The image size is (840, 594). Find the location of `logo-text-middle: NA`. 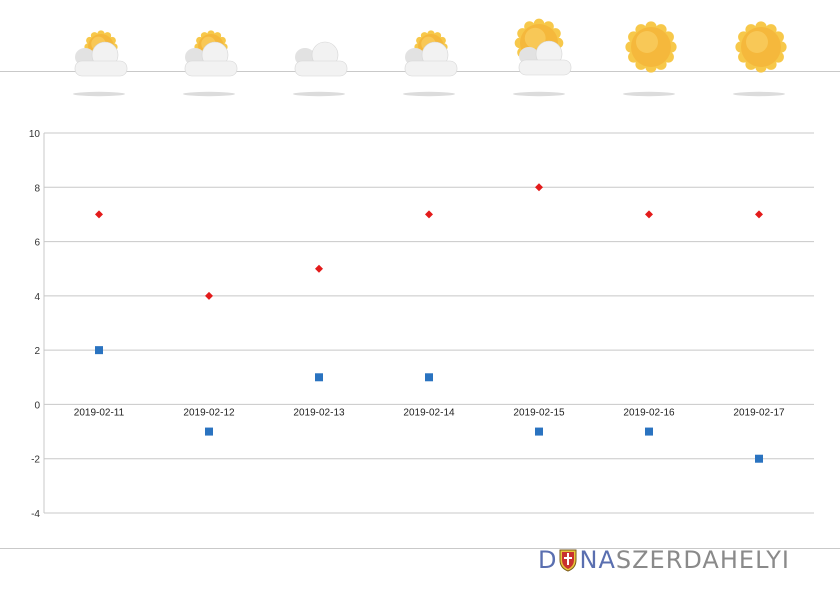

logo-text-middle: NA is located at coordinates (597, 560).